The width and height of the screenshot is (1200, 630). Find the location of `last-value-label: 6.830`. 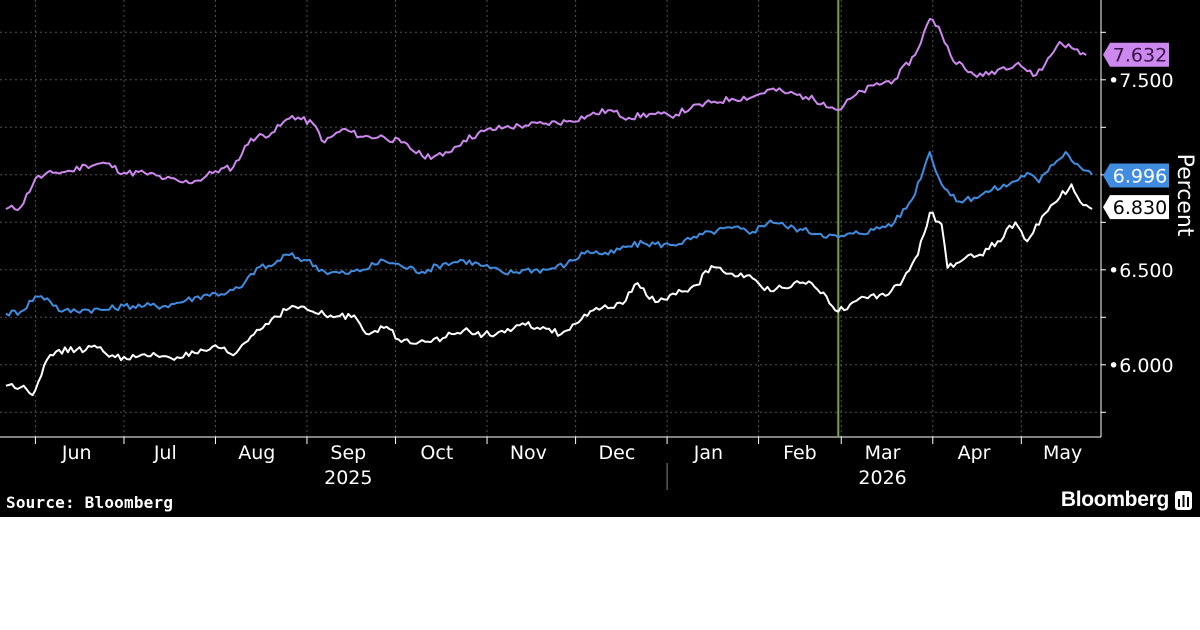

last-value-label: 6.830 is located at coordinates (1140, 208).